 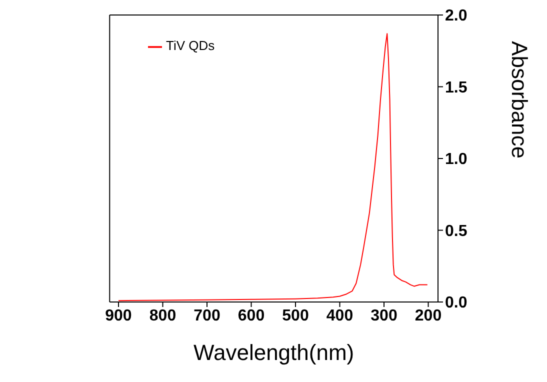 I want to click on legend-label: TiV QDs, so click(x=190, y=45).